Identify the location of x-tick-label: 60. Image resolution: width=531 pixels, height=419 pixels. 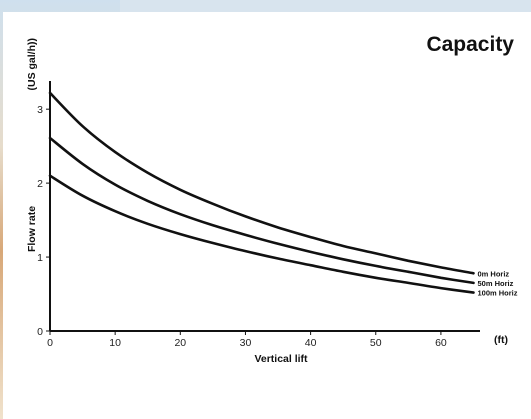
(441, 343).